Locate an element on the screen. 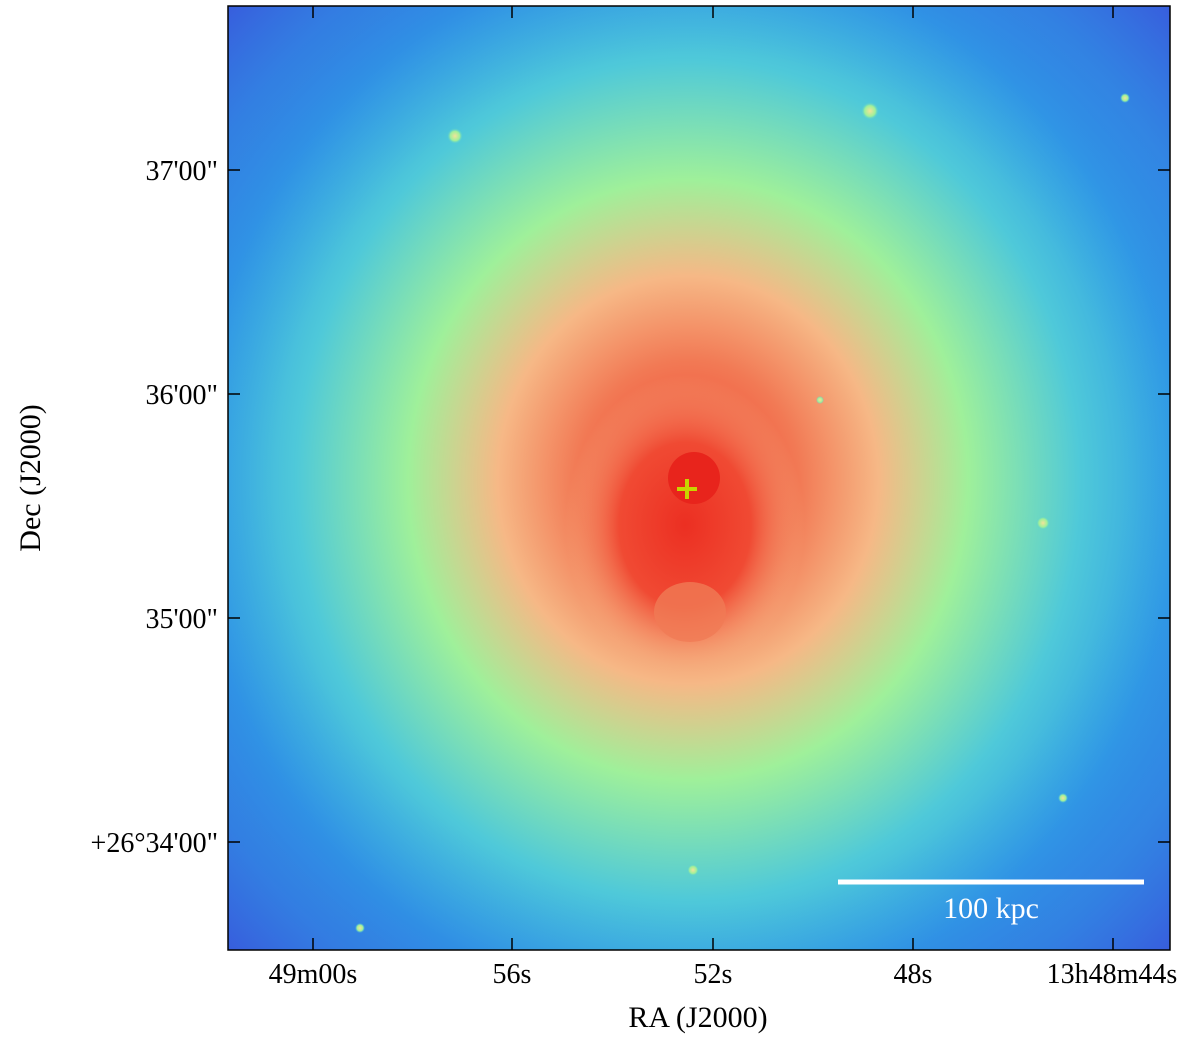 Image resolution: width=1200 pixels, height=1043 pixels. x-tick-label: 13h48m44s is located at coordinates (1112, 974).